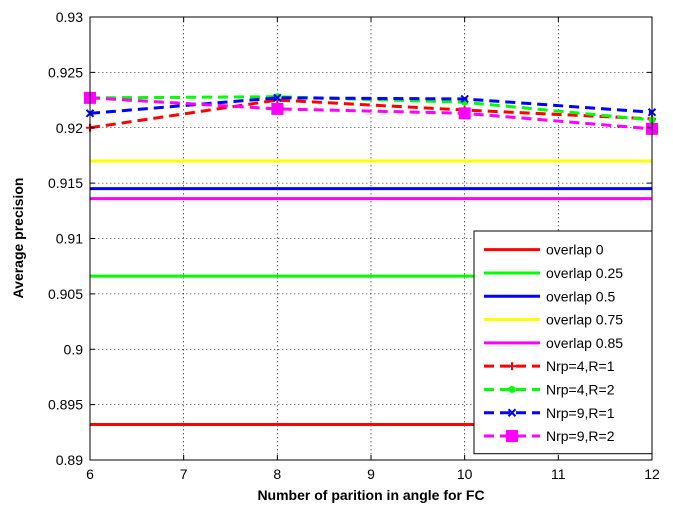 Image resolution: width=673 pixels, height=505 pixels. Describe the element at coordinates (575, 250) in the screenshot. I see `legend-label-0: overlap 0` at that location.